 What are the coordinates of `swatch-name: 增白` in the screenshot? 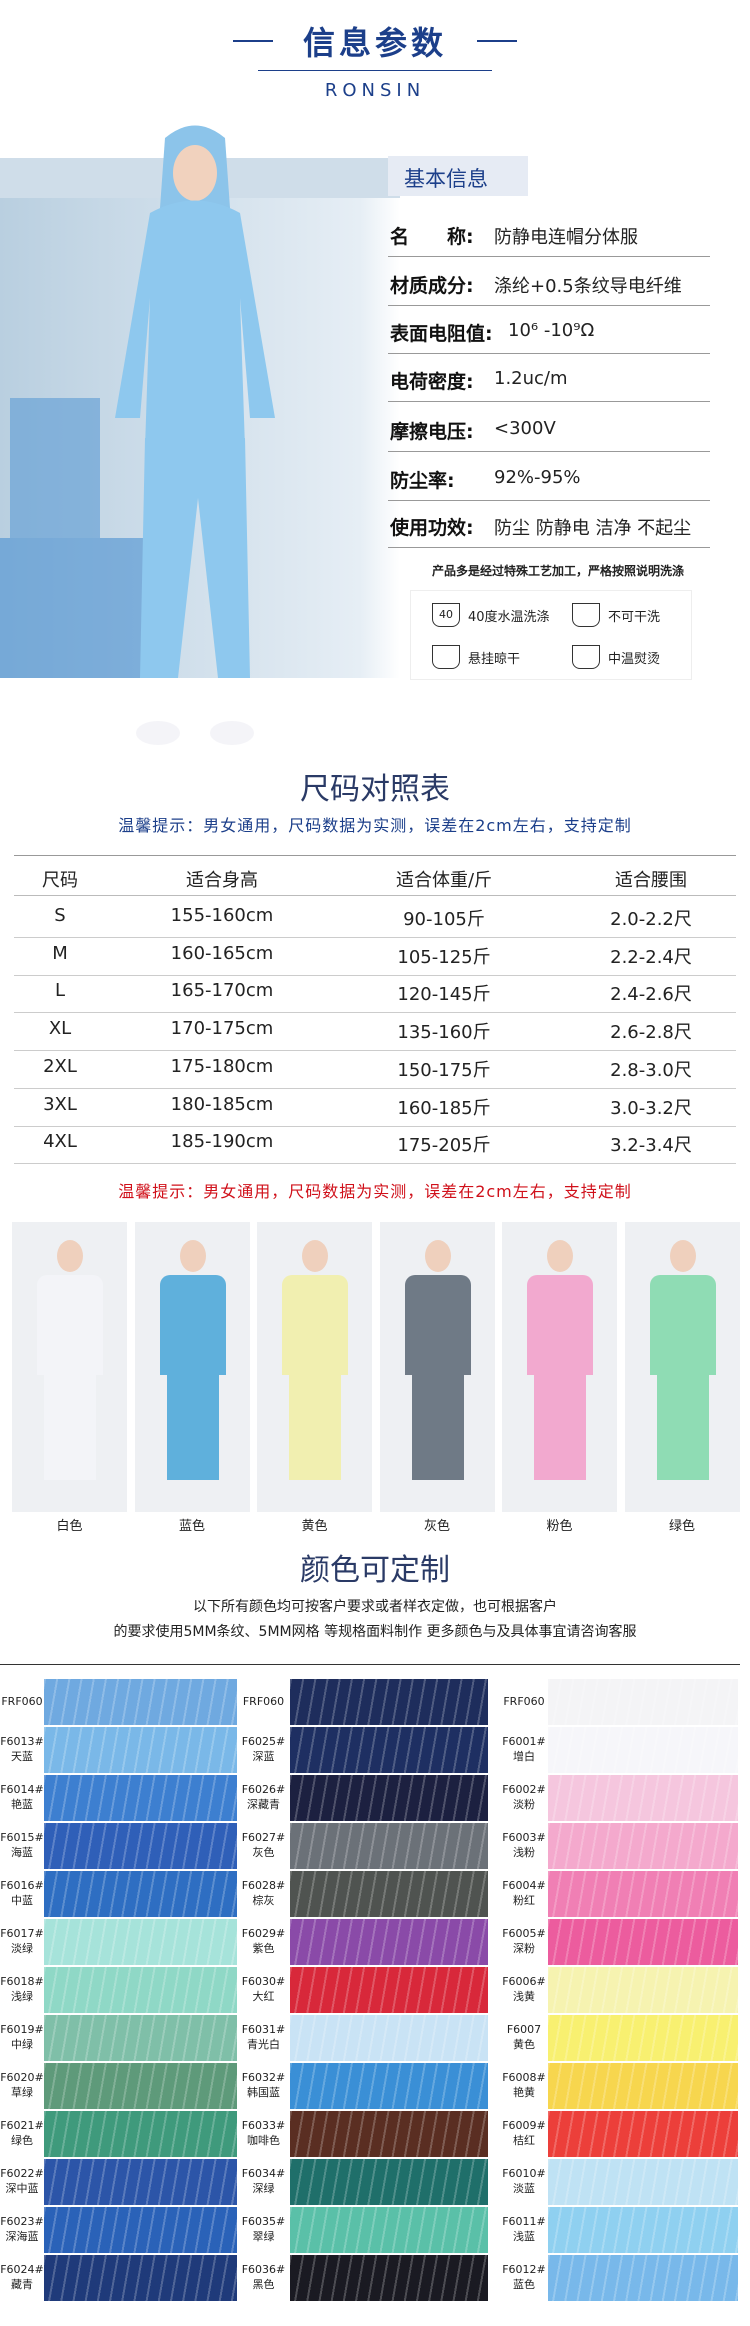 It's located at (524, 1757).